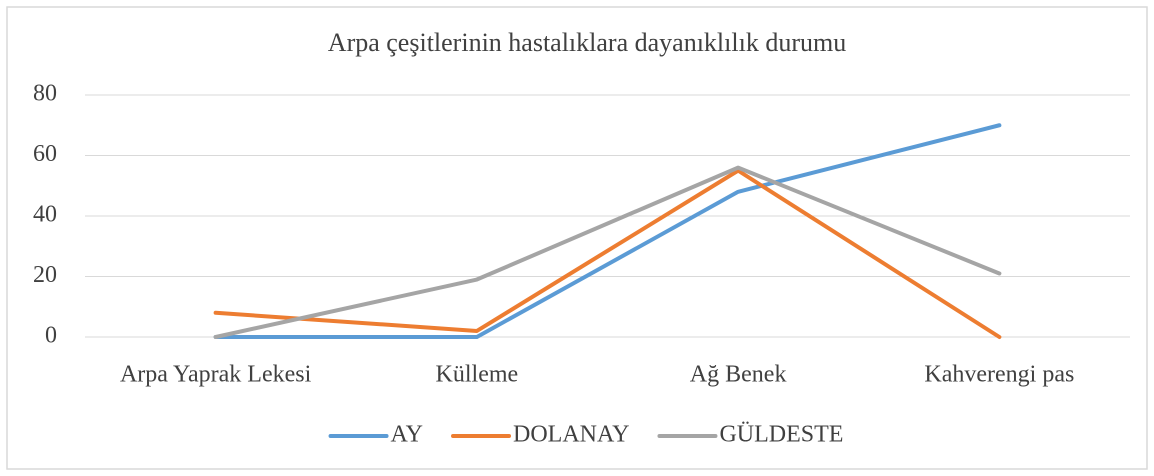 This screenshot has width=1154, height=476. I want to click on y-tick-label: 0, so click(51, 336).